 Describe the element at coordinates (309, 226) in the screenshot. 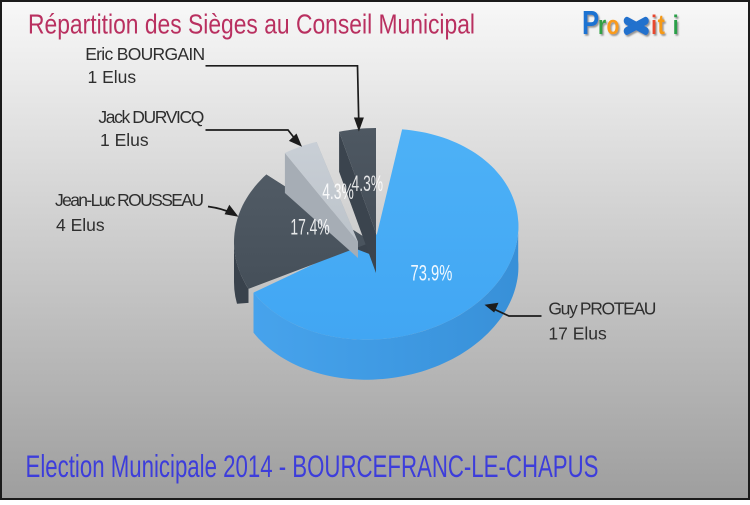

I see `svg-text: 17.4%` at that location.